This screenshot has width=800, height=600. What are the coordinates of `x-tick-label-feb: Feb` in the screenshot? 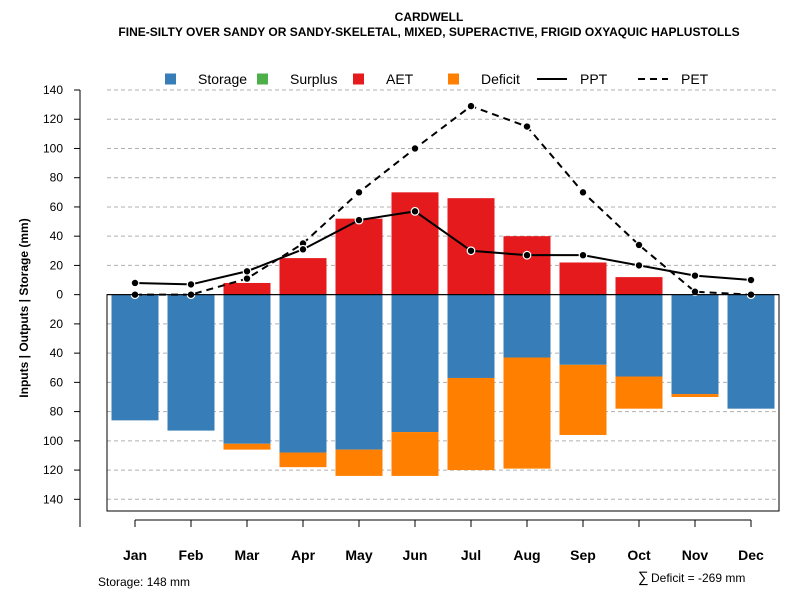 It's located at (191, 555).